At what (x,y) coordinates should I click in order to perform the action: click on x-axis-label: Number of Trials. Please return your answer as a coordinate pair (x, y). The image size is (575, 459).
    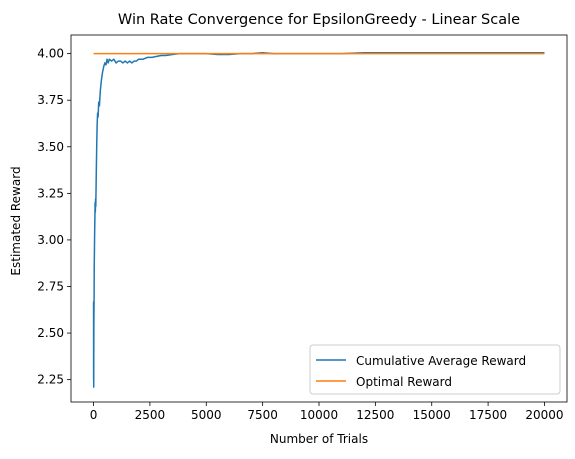
    Looking at the image, I should click on (319, 439).